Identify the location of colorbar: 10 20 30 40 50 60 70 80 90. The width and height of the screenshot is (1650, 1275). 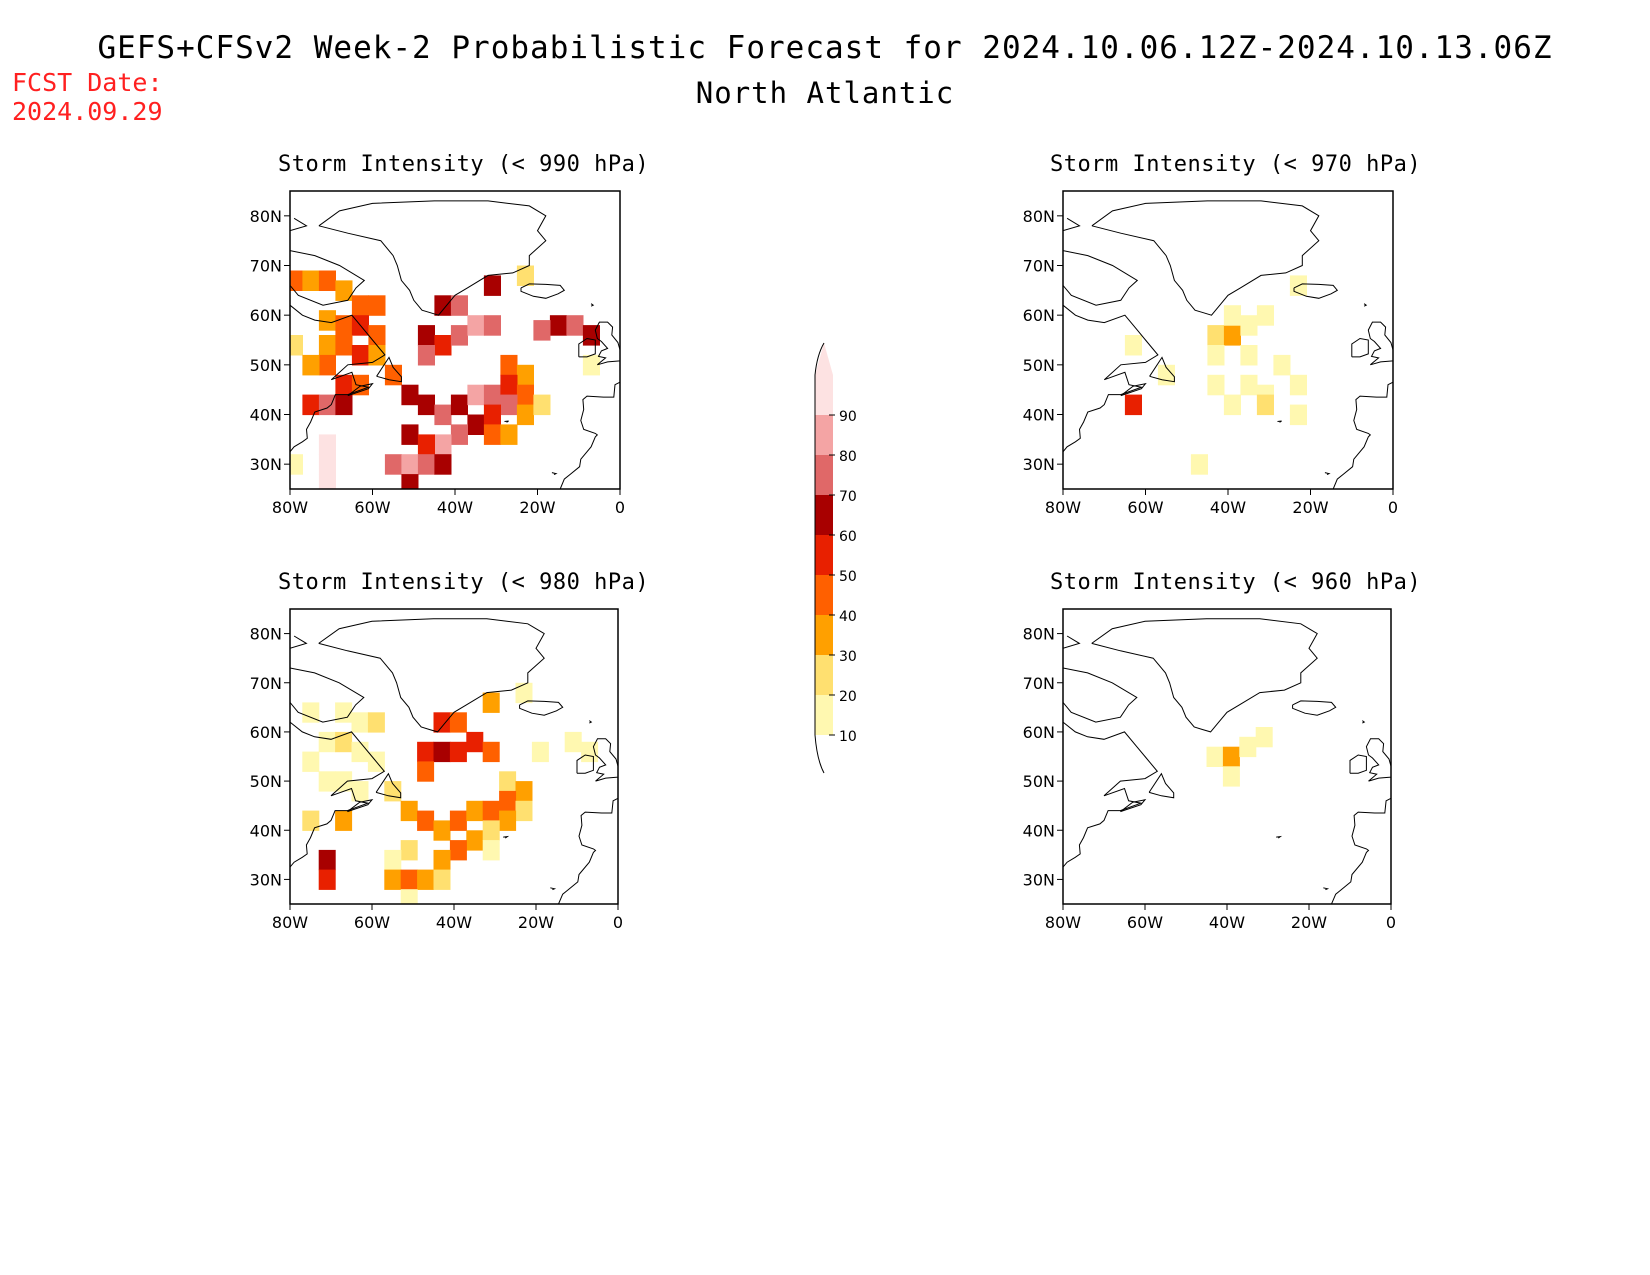
(835, 558).